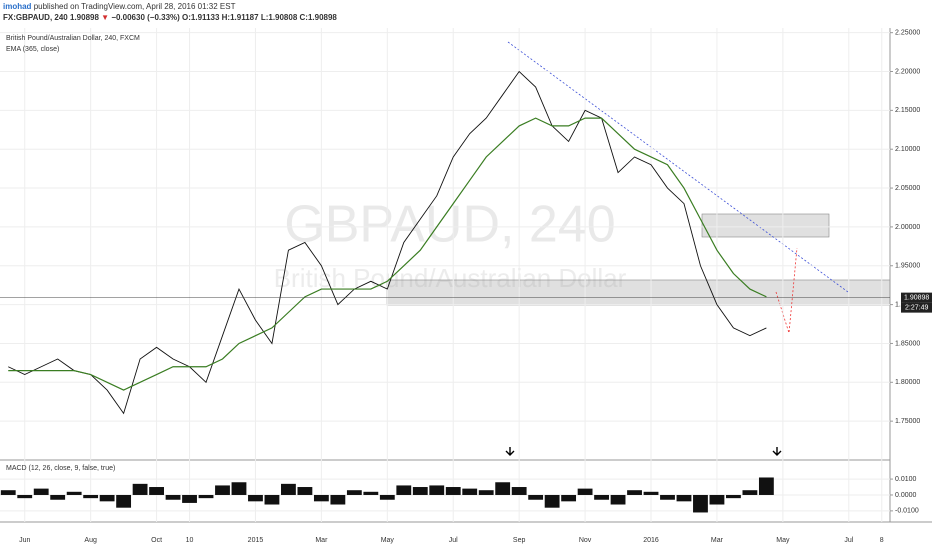  Describe the element at coordinates (765, 225) in the screenshot. I see `resistance-zone` at that location.